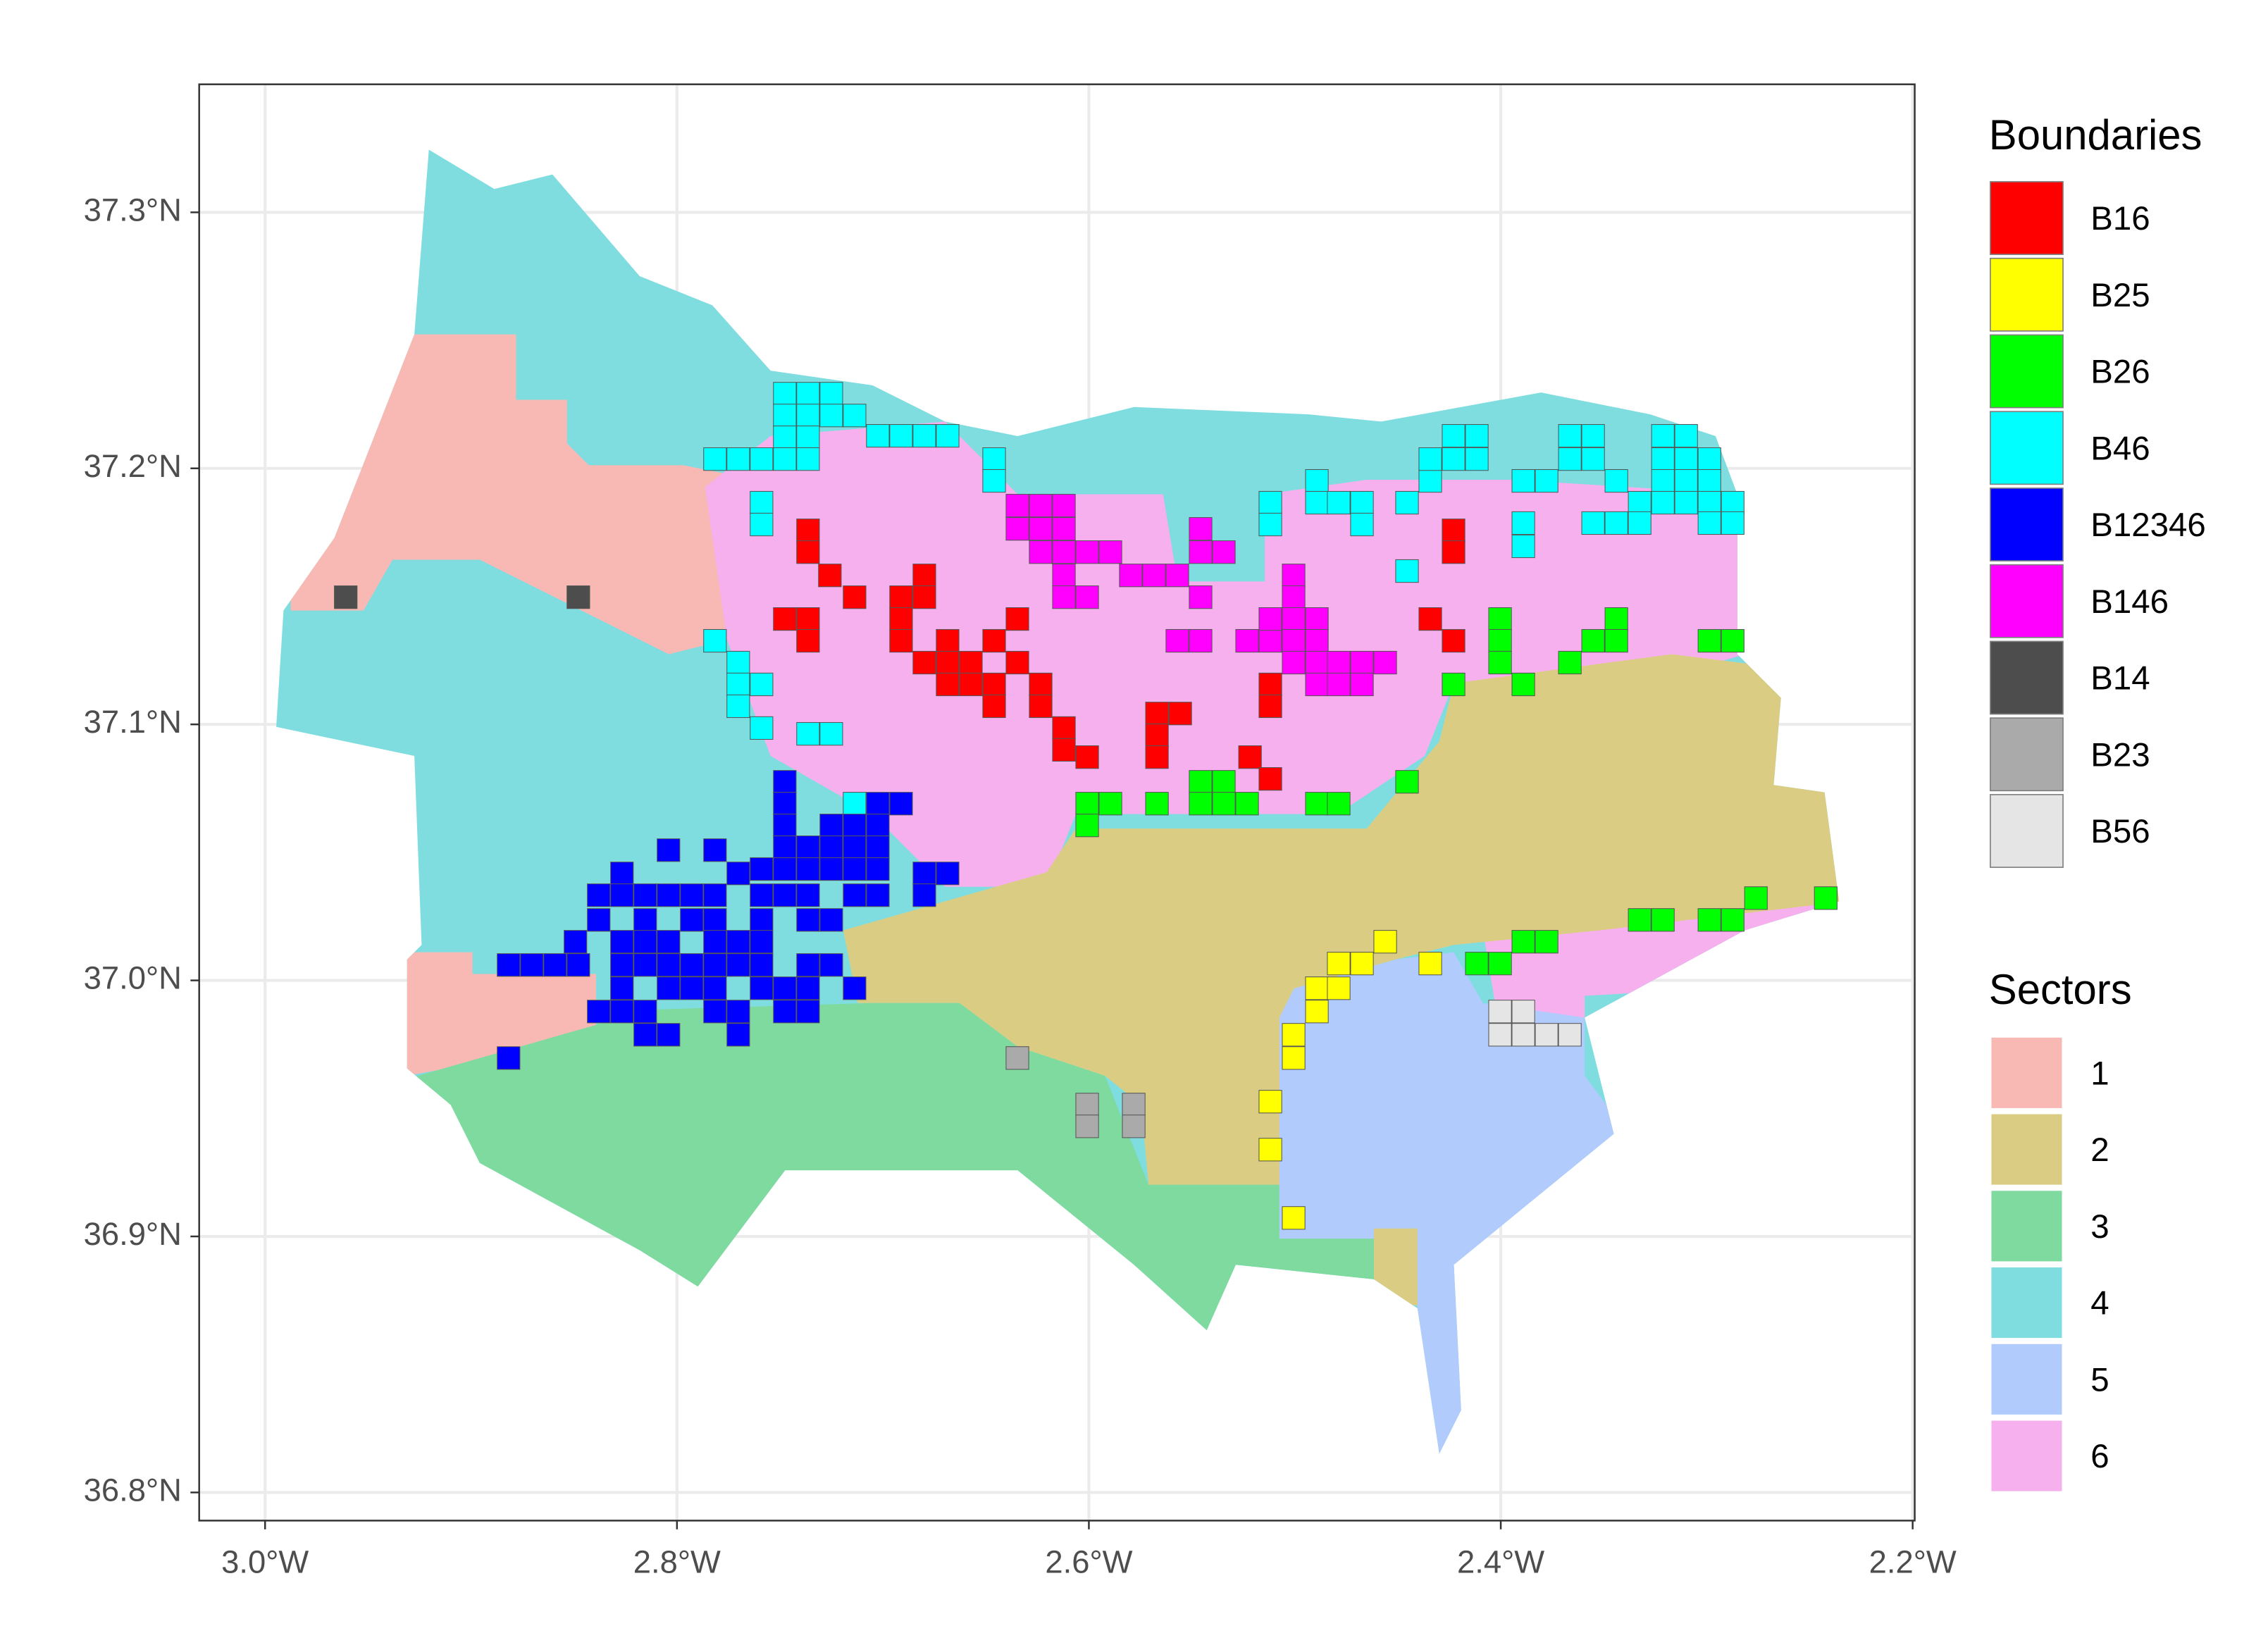 The width and height of the screenshot is (2268, 1626). Describe the element at coordinates (133, 466) in the screenshot. I see `y-tick-label: 37.2°N` at that location.